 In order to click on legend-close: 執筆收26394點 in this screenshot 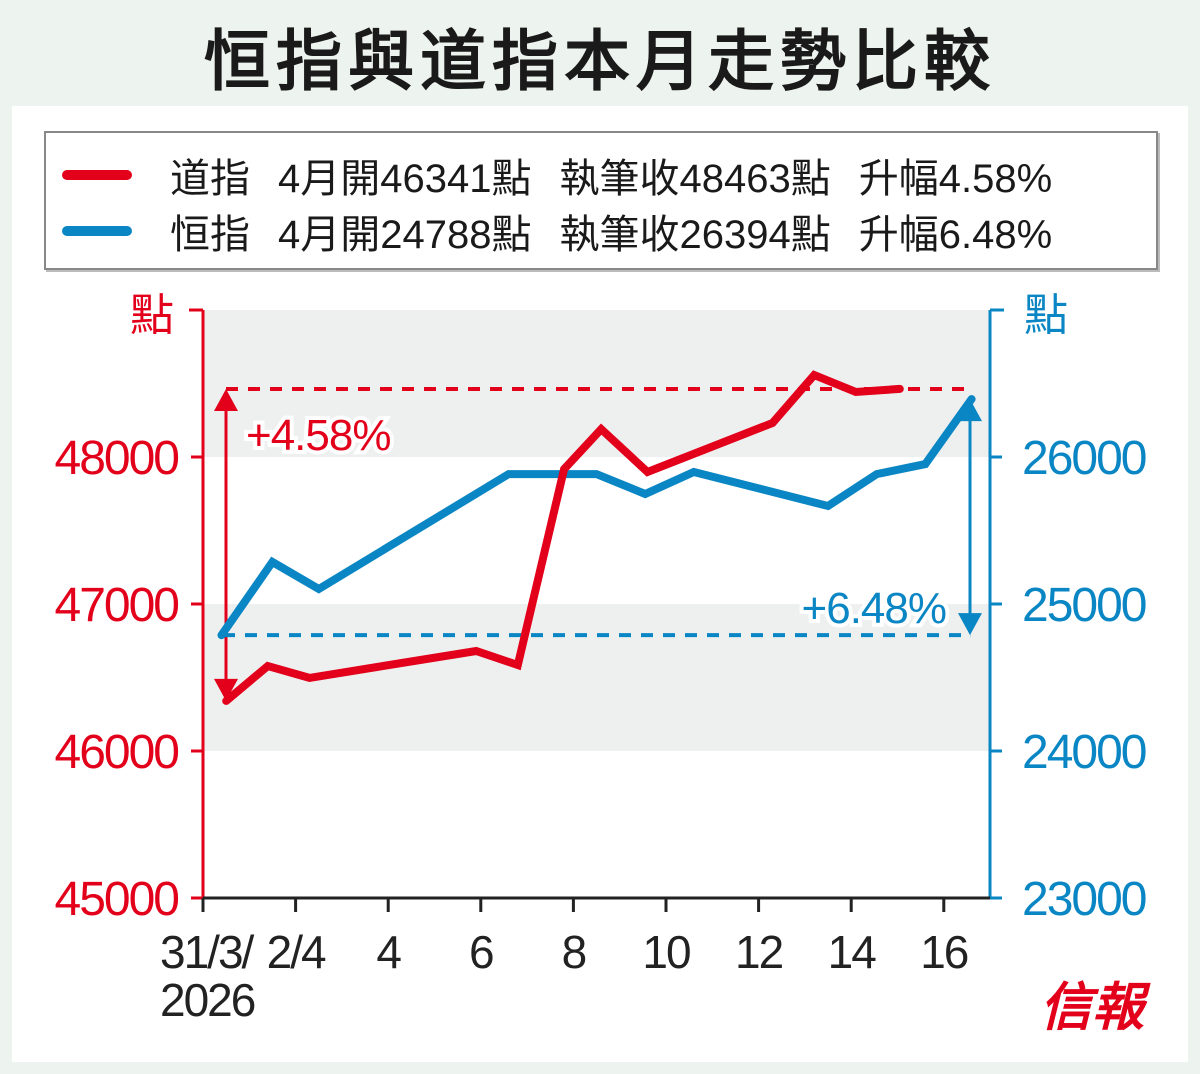, I will do `click(695, 235)`.